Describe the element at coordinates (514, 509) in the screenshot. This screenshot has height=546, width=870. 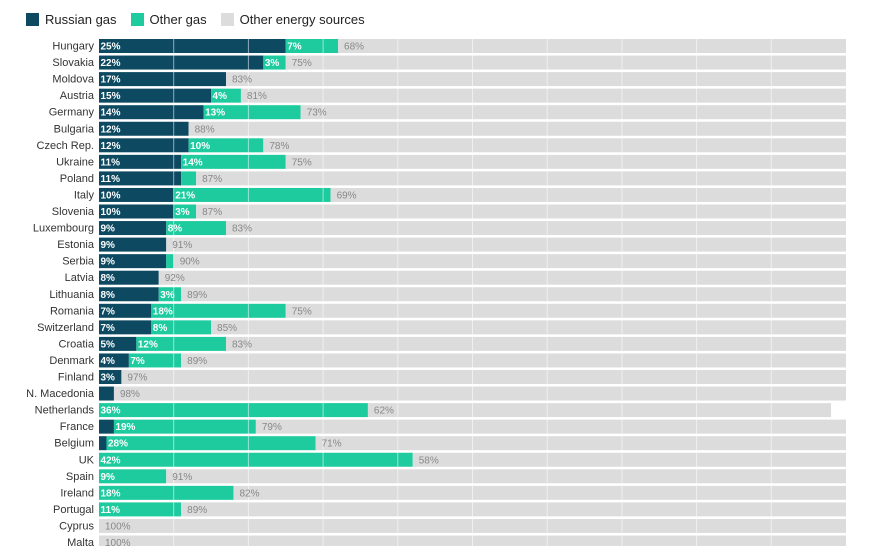
I see `bar-other-energy-portugal` at that location.